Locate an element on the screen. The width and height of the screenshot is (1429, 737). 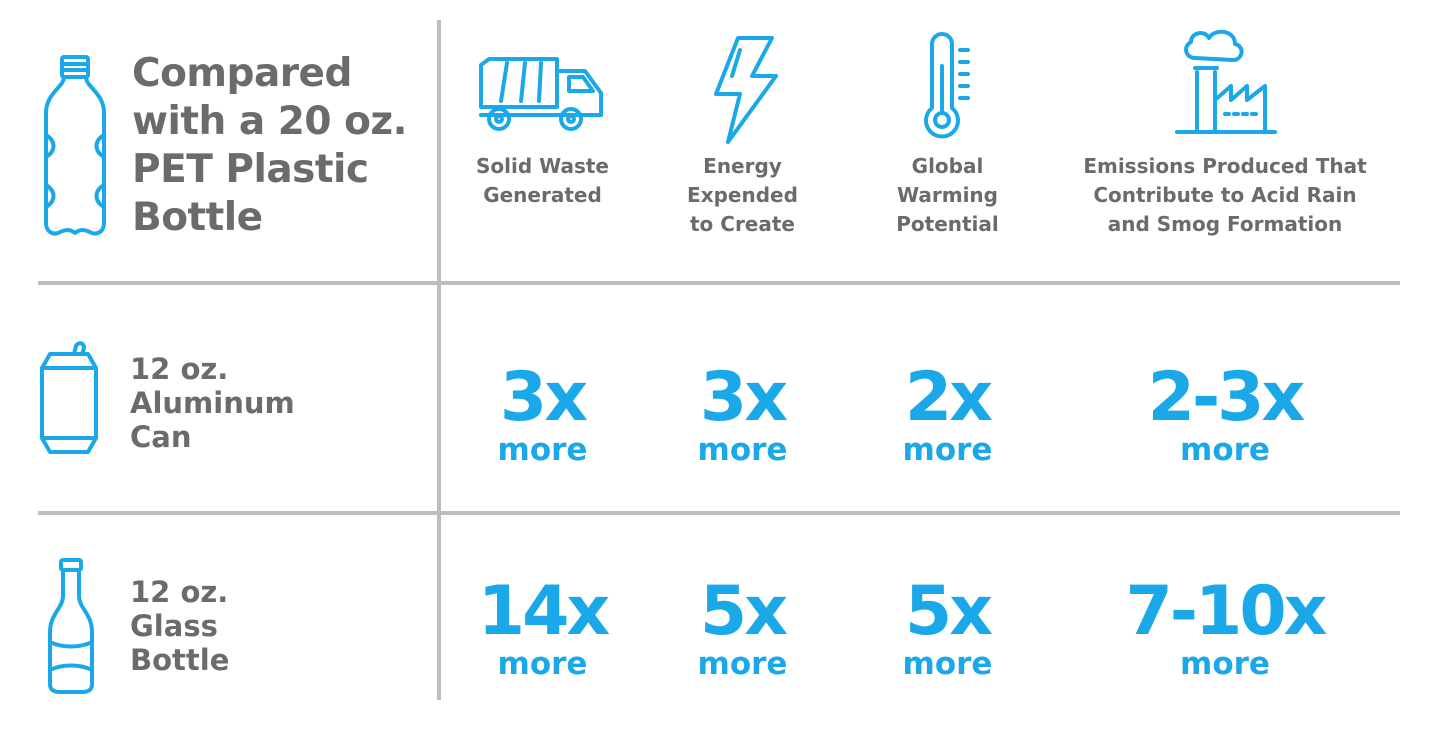
value-cell: 7-10x more is located at coordinates (1225, 627).